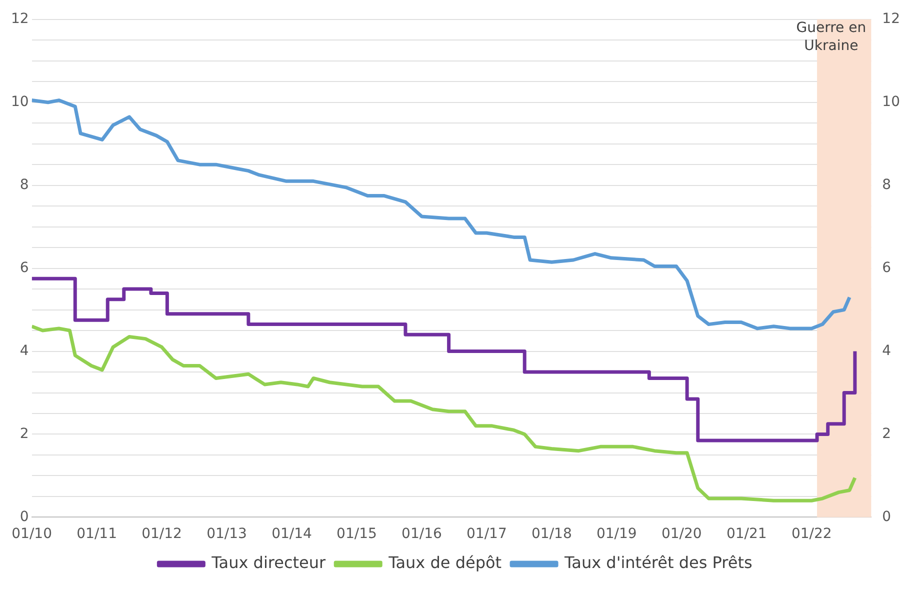 The image size is (915, 590). Describe the element at coordinates (811, 534) in the screenshot. I see `x-tick-label: 01/22` at that location.